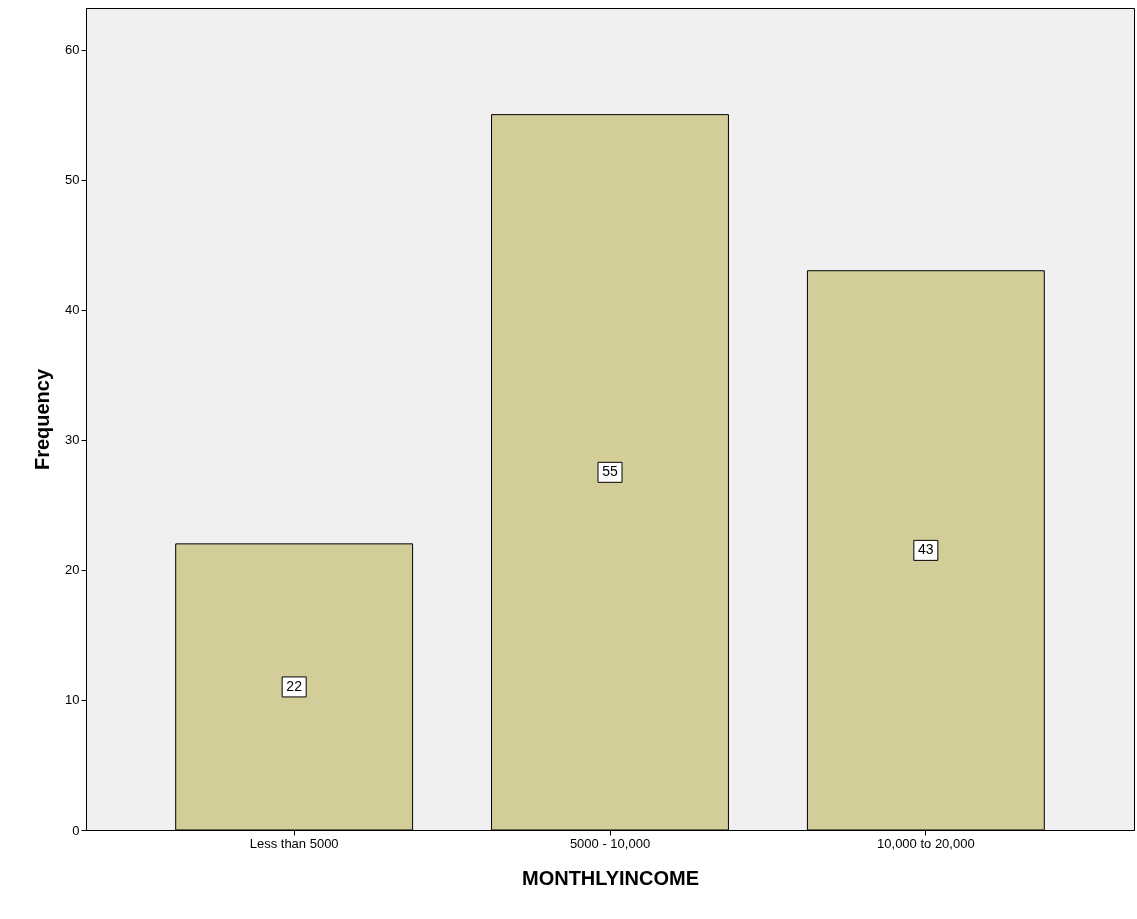 This screenshot has width=1137, height=919. Describe the element at coordinates (926, 843) in the screenshot. I see `x-tick-label: 10,000 to 20,000` at that location.